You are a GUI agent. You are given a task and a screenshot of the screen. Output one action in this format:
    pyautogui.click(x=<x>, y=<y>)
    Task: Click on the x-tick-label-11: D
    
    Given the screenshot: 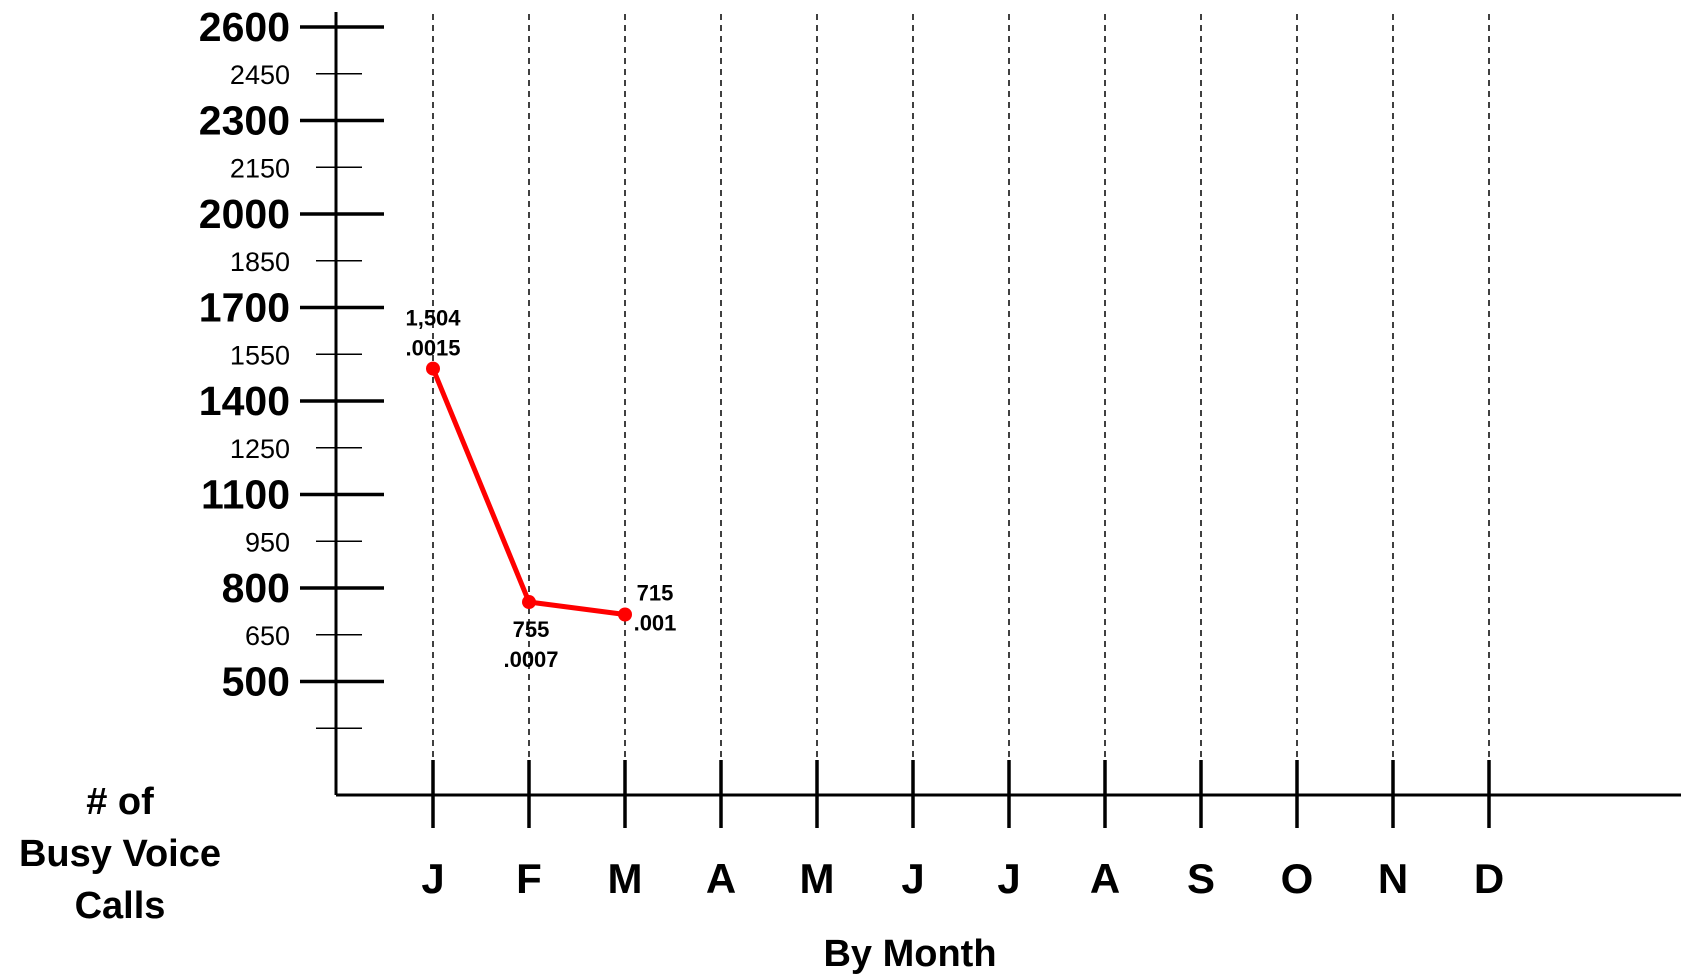 What is the action you would take?
    pyautogui.click(x=1489, y=878)
    